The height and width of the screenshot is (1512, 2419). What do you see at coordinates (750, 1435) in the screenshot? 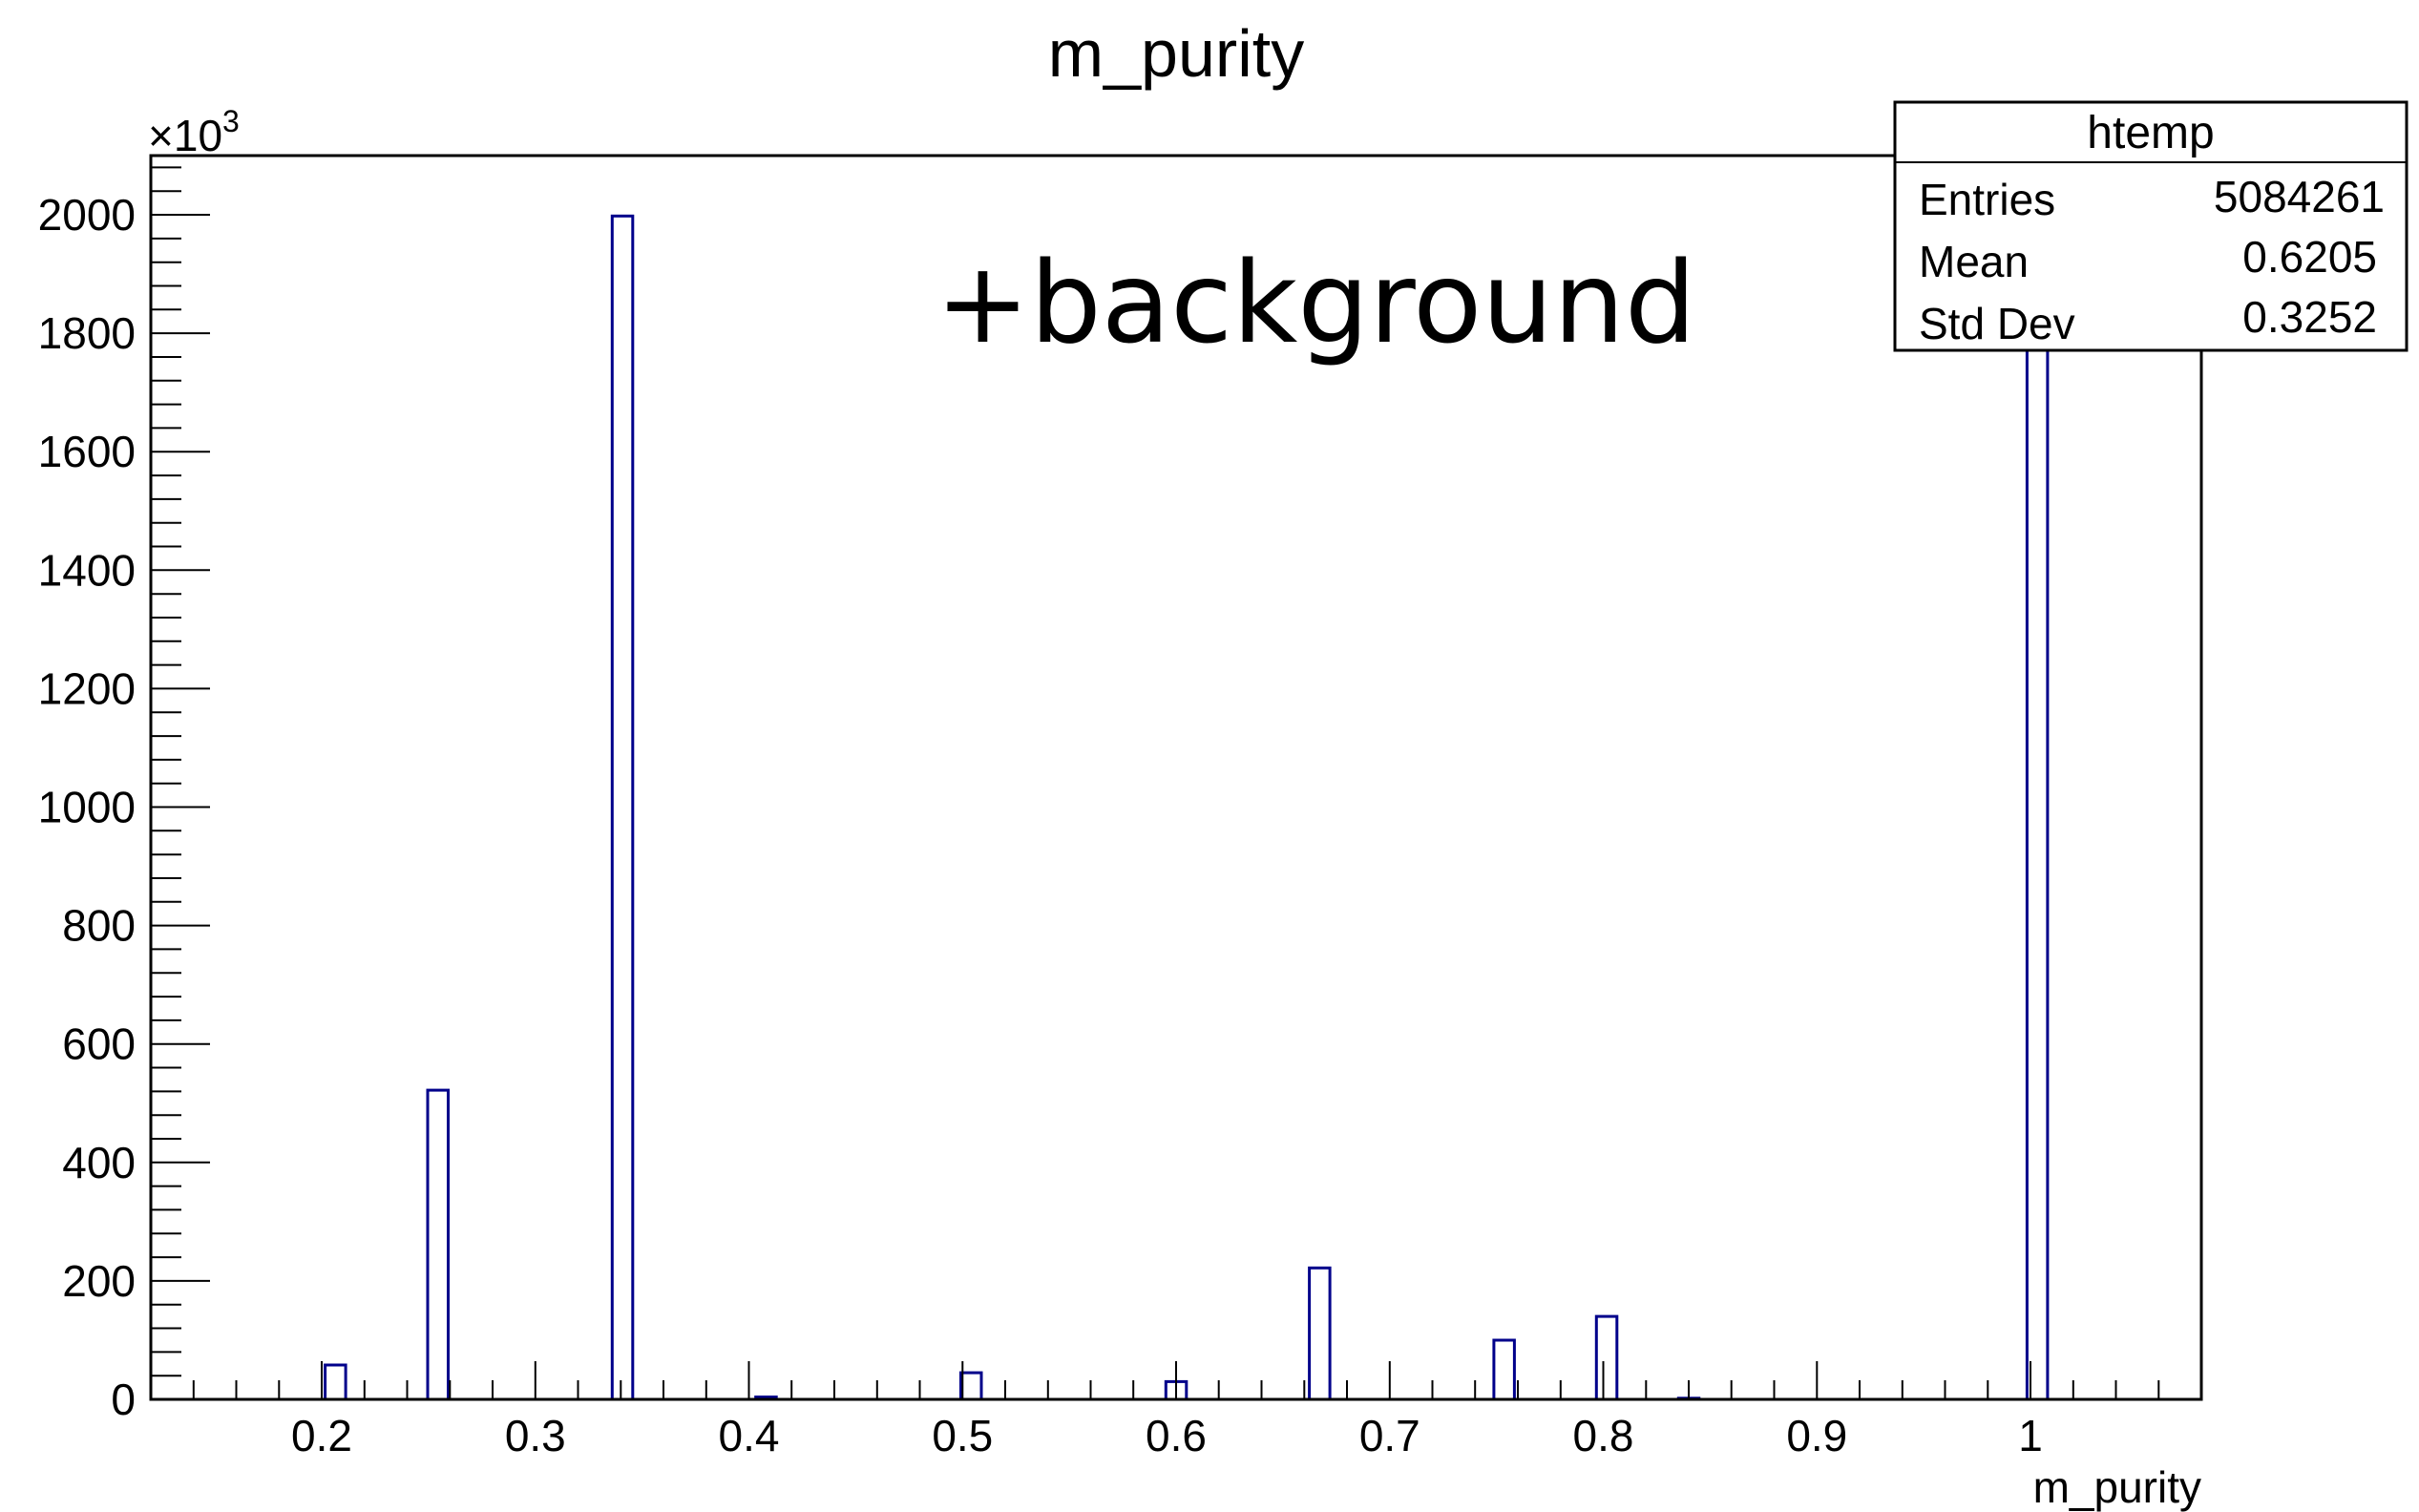
I see `x-tick-label: 0.4` at bounding box center [750, 1435].